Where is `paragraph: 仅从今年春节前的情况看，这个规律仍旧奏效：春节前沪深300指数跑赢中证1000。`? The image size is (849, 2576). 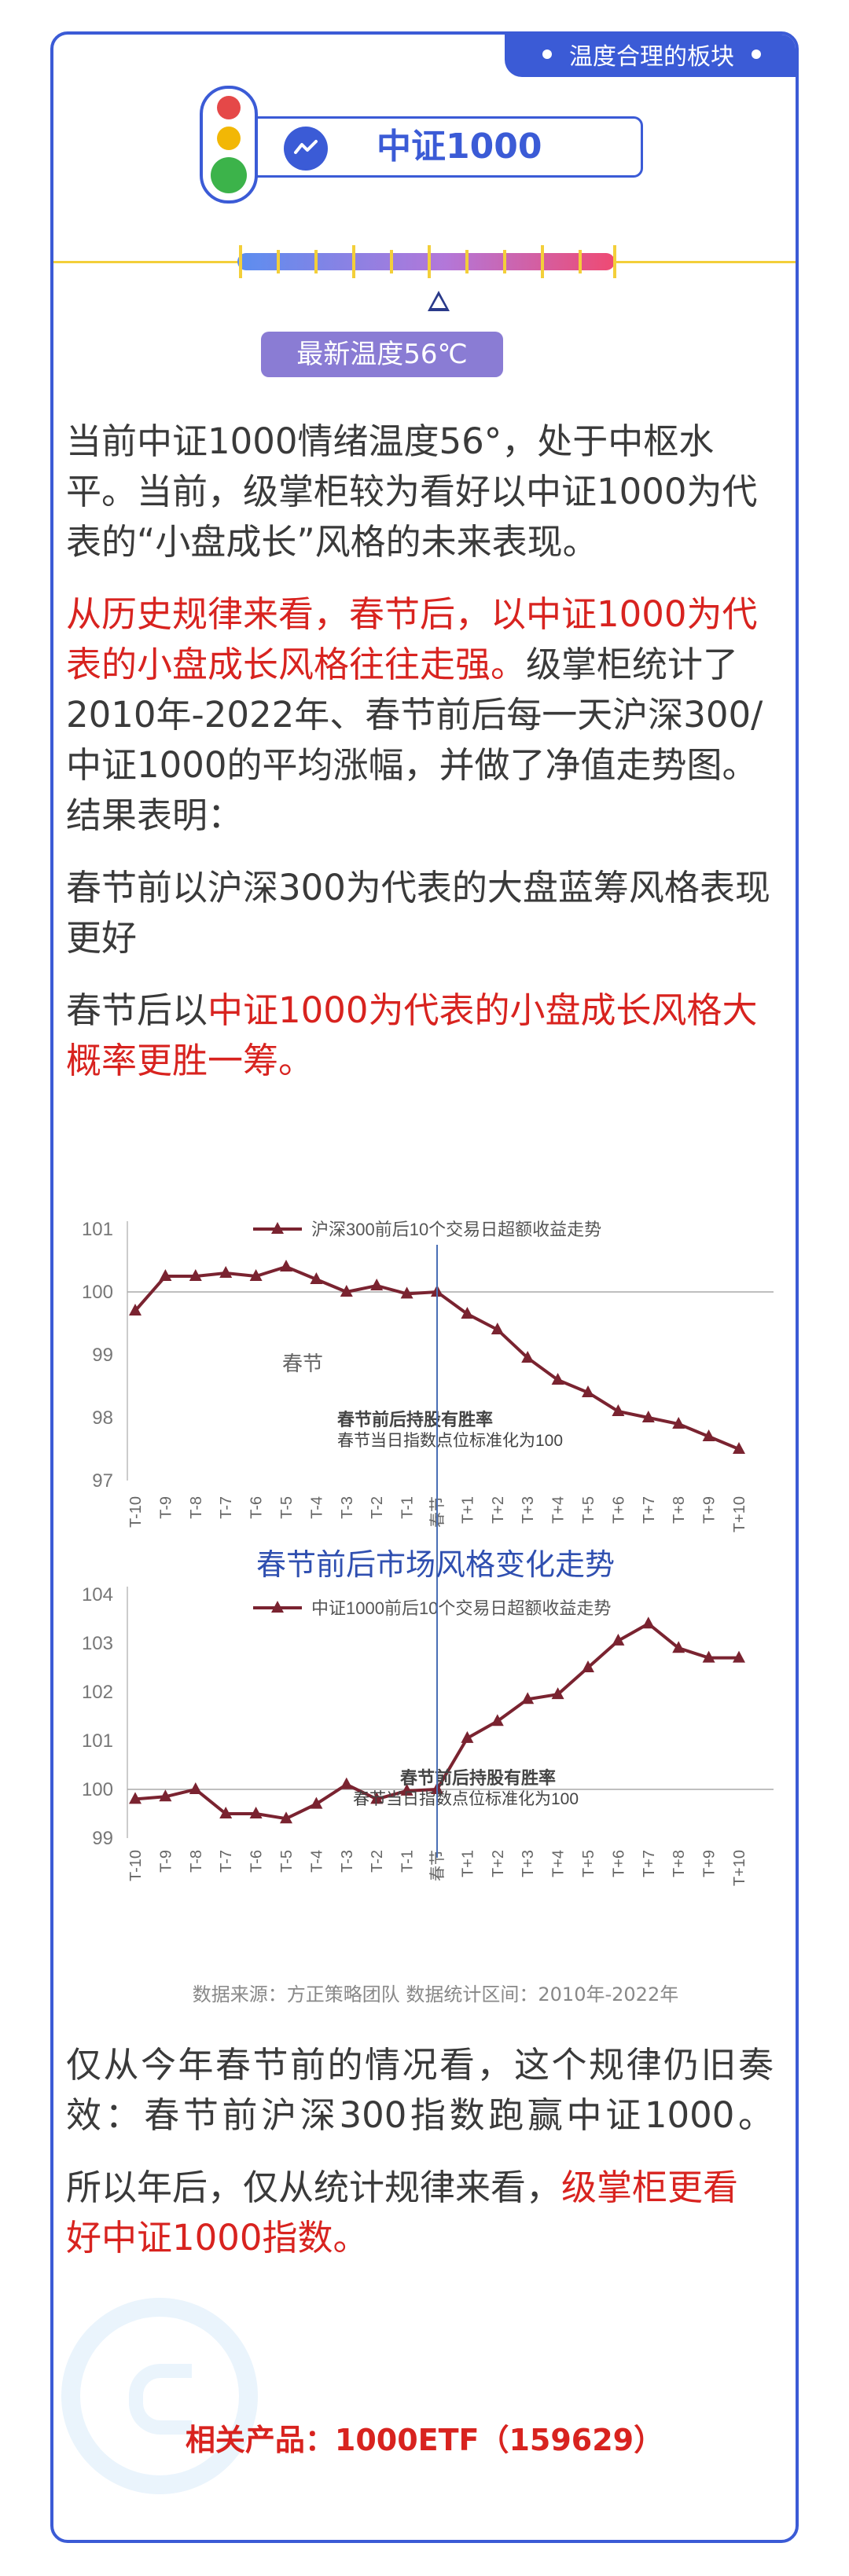
paragraph: 仅从今年春节前的情况看，这个规律仍旧奏效：春节前沪深300指数跑赢中证1000。 is located at coordinates (420, 2090).